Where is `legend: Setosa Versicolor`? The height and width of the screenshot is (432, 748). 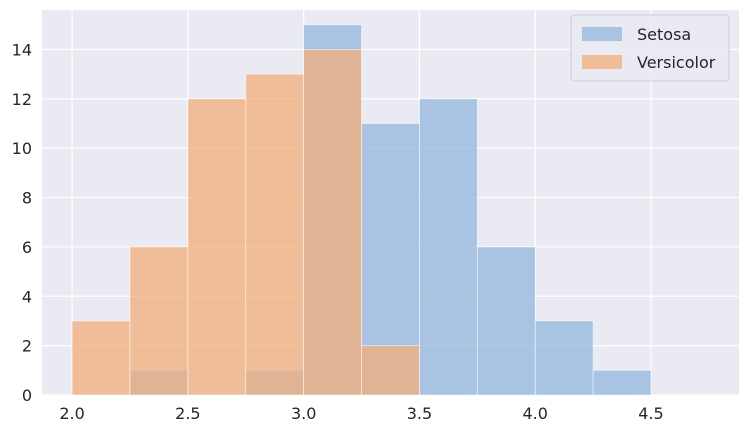
legend: Setosa Versicolor is located at coordinates (650, 48).